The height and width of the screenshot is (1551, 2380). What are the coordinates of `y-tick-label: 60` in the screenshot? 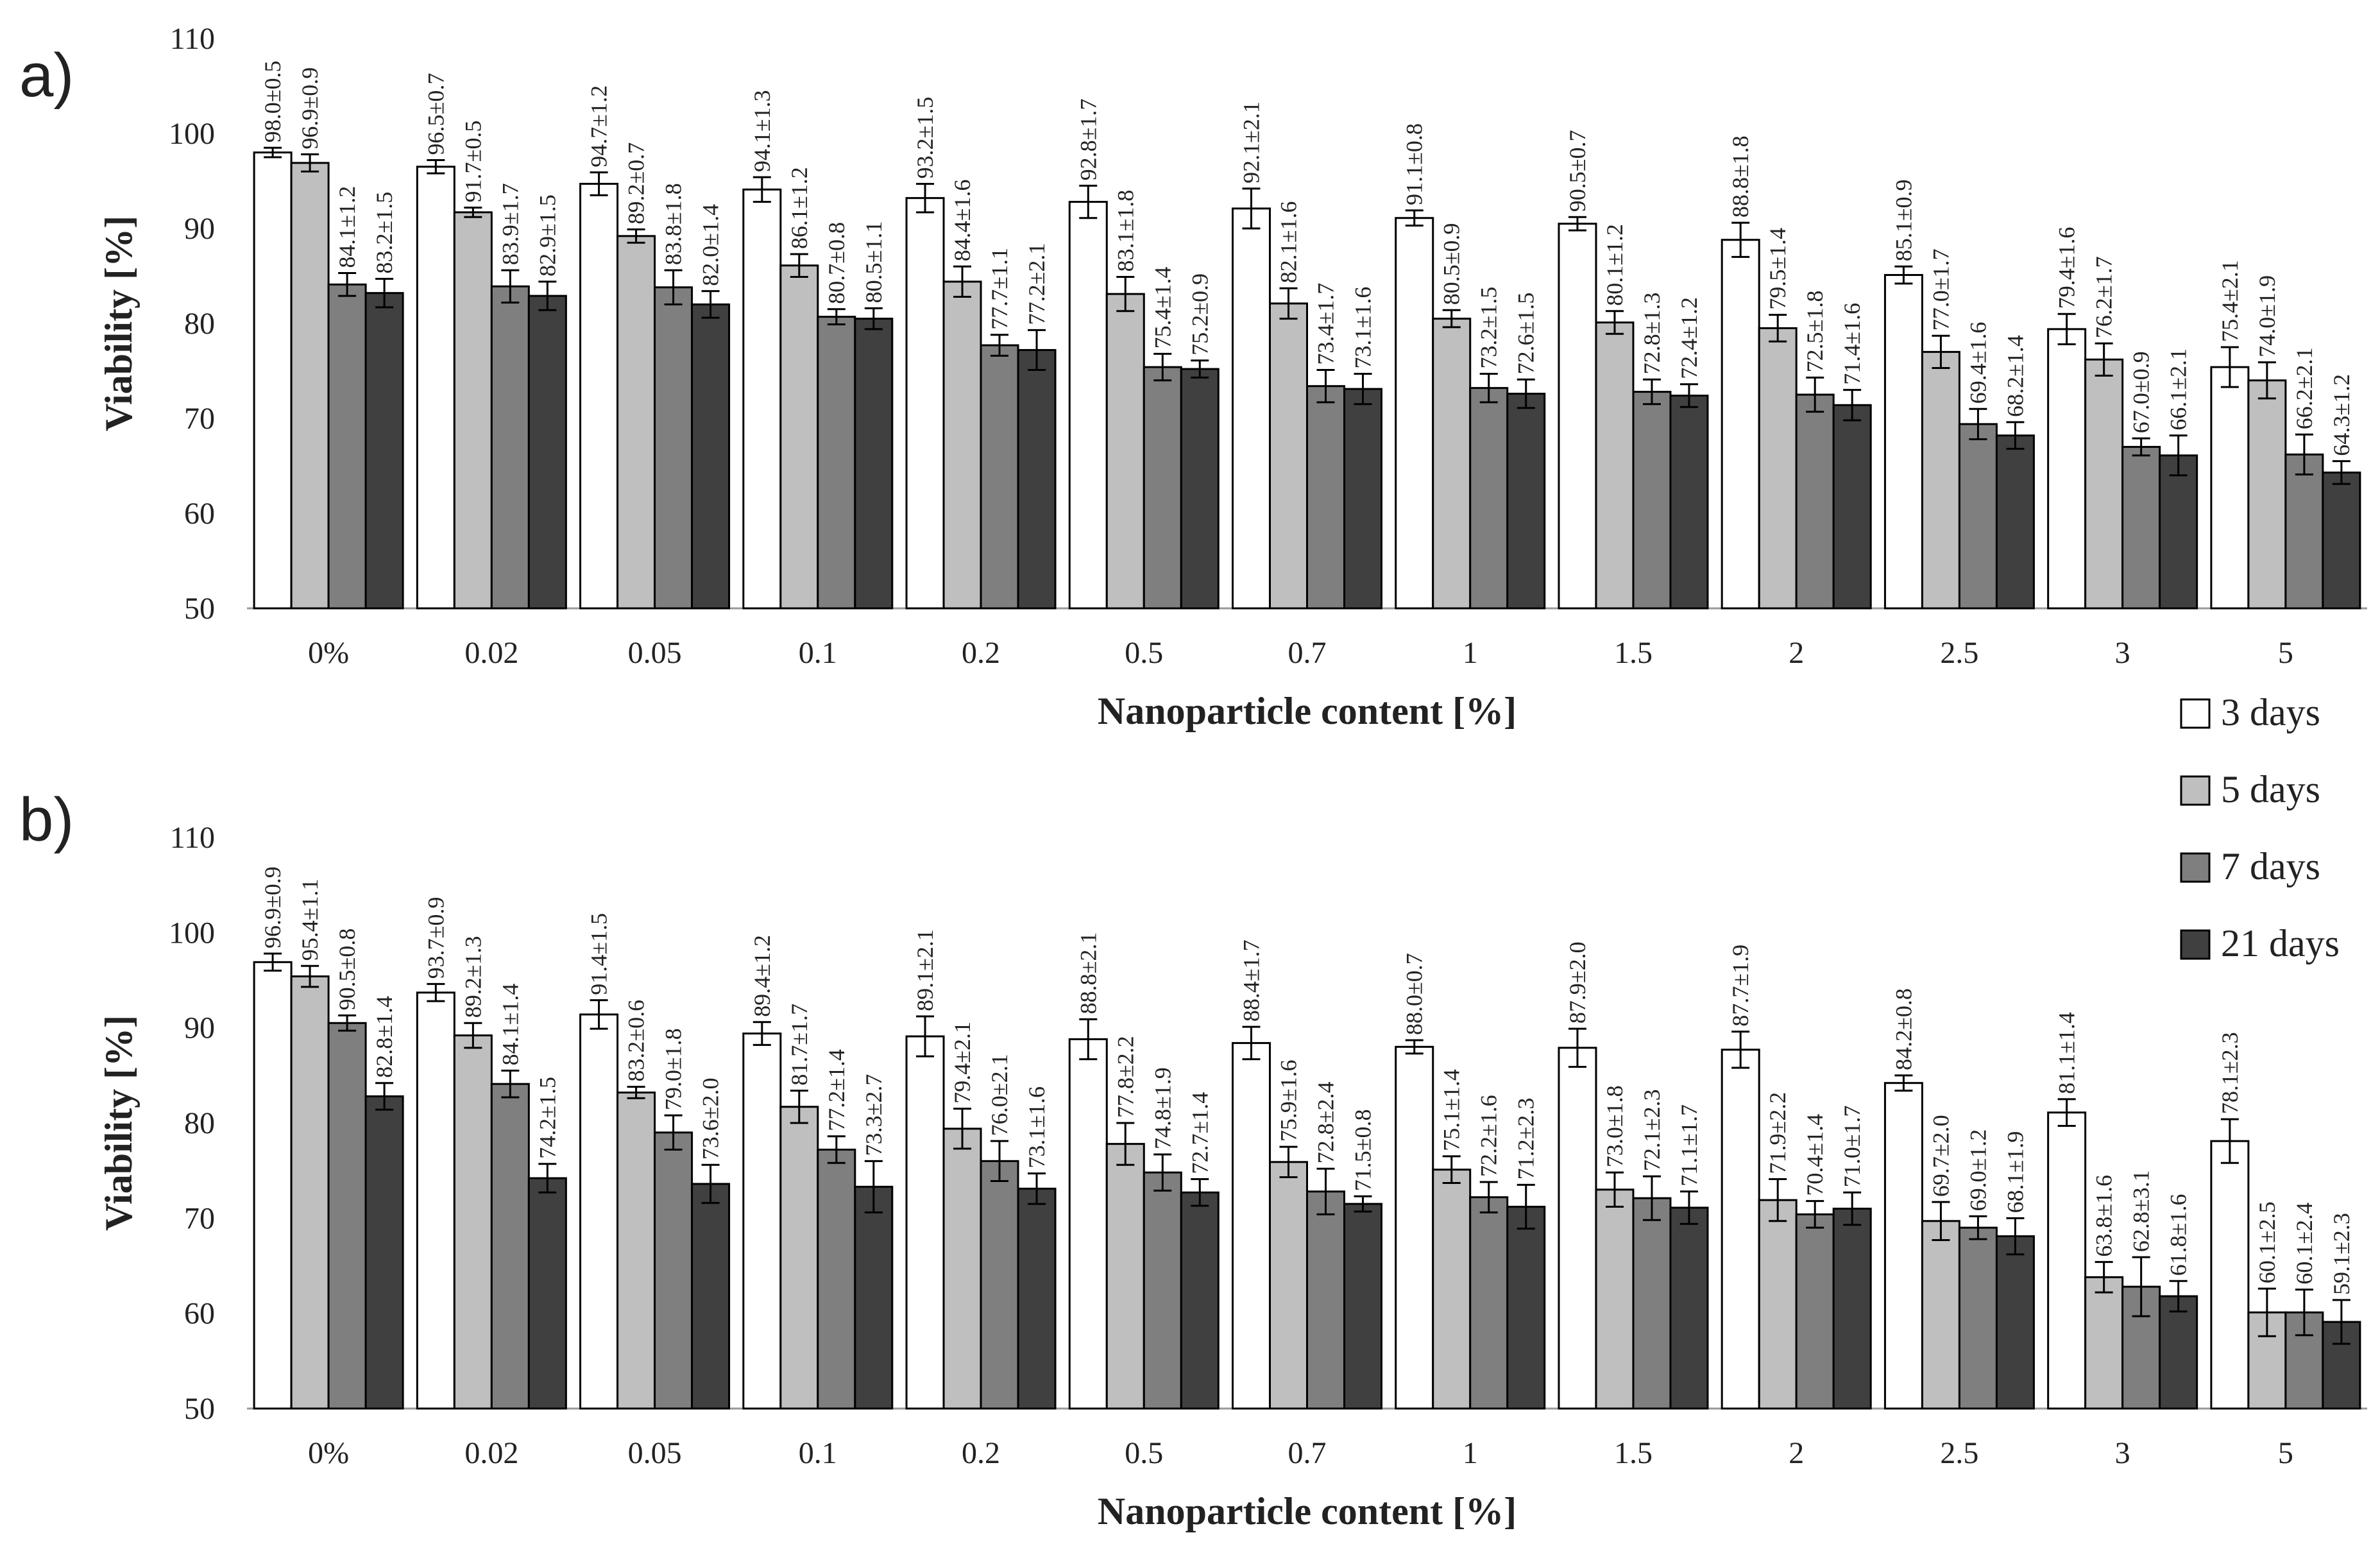 It's located at (199, 514).